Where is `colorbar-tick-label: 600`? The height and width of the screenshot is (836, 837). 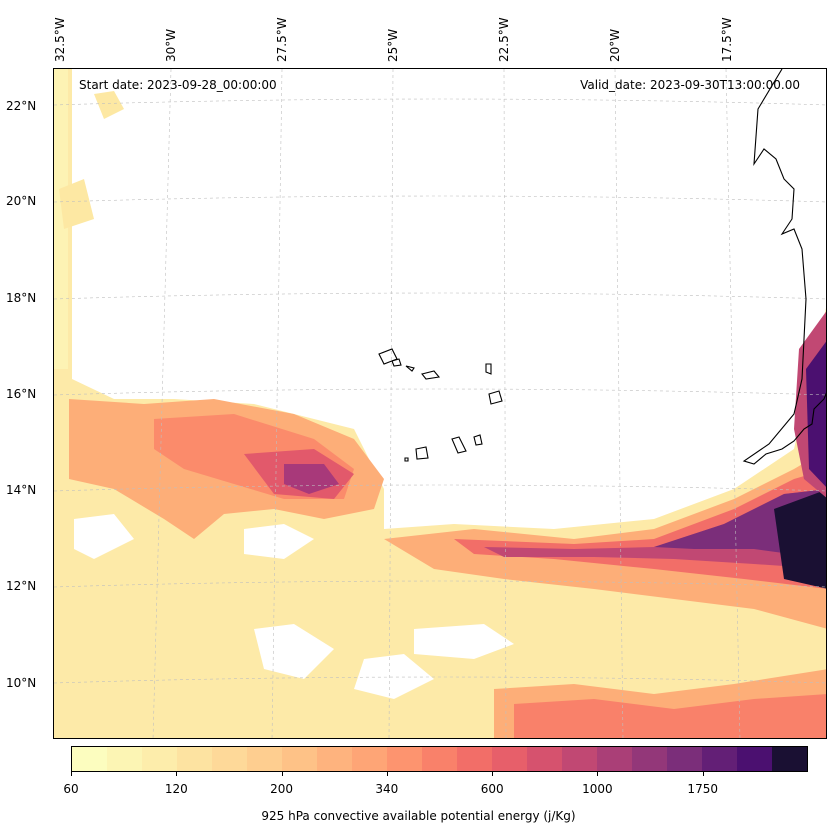
colorbar-tick-label: 600 is located at coordinates (492, 789).